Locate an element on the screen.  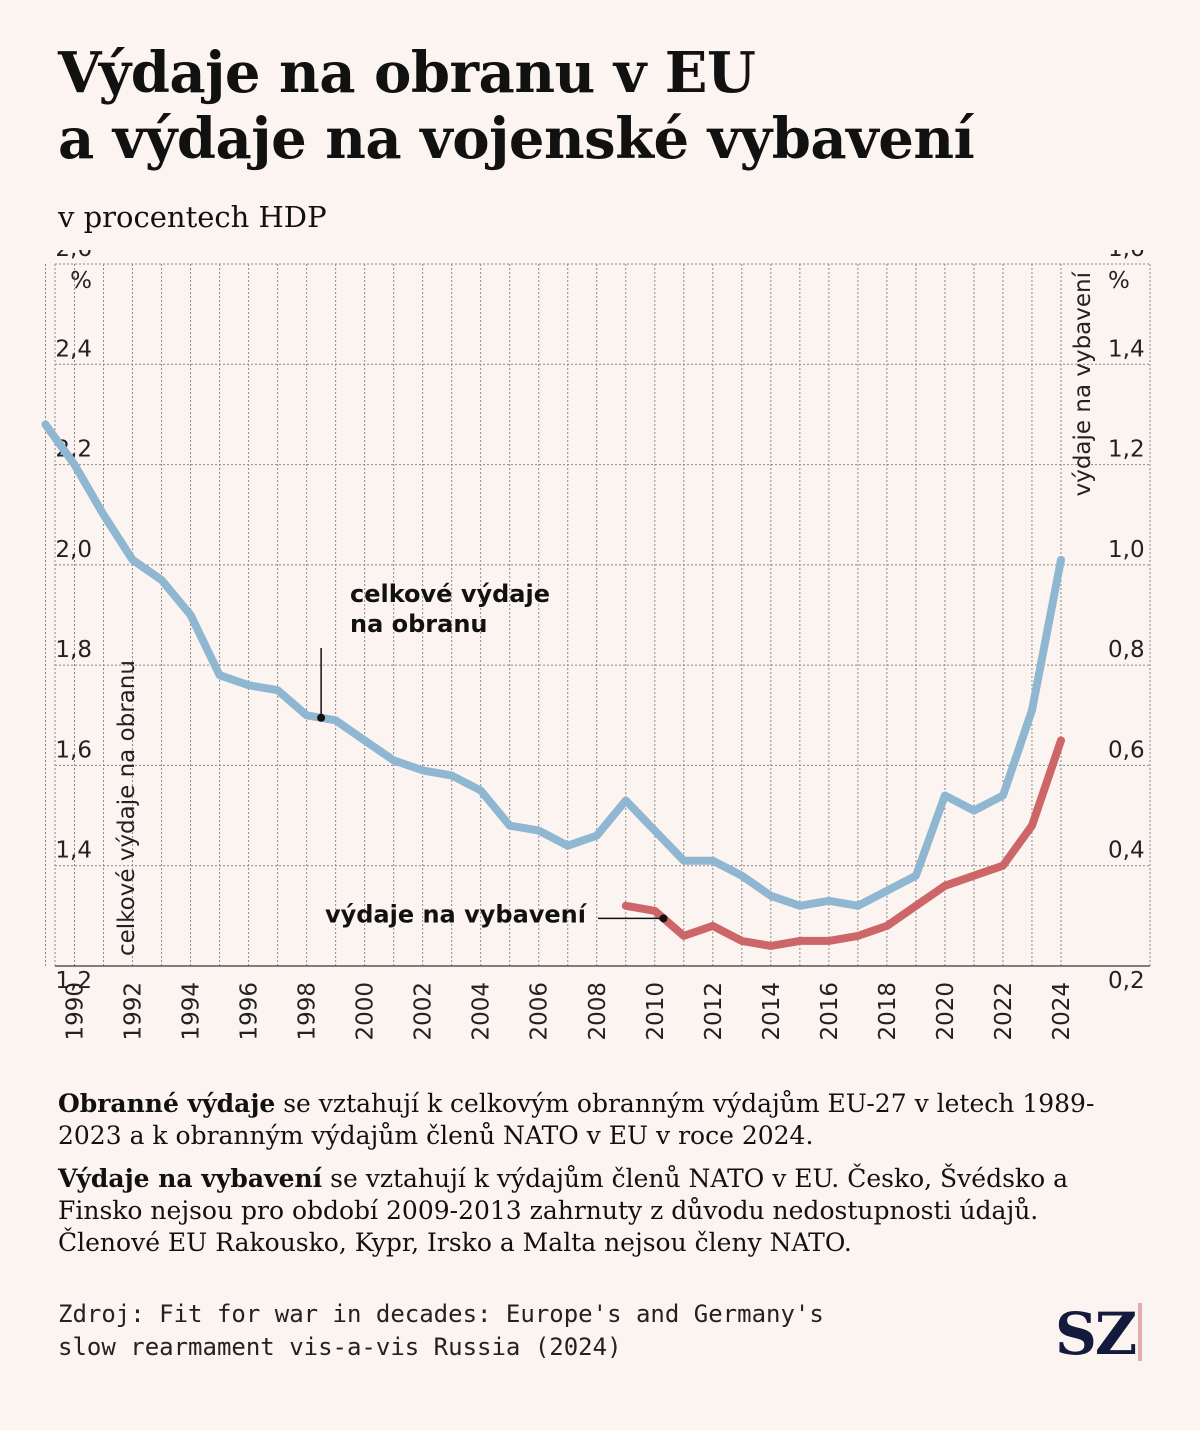
left-tick-label: 2,4 is located at coordinates (73, 349).